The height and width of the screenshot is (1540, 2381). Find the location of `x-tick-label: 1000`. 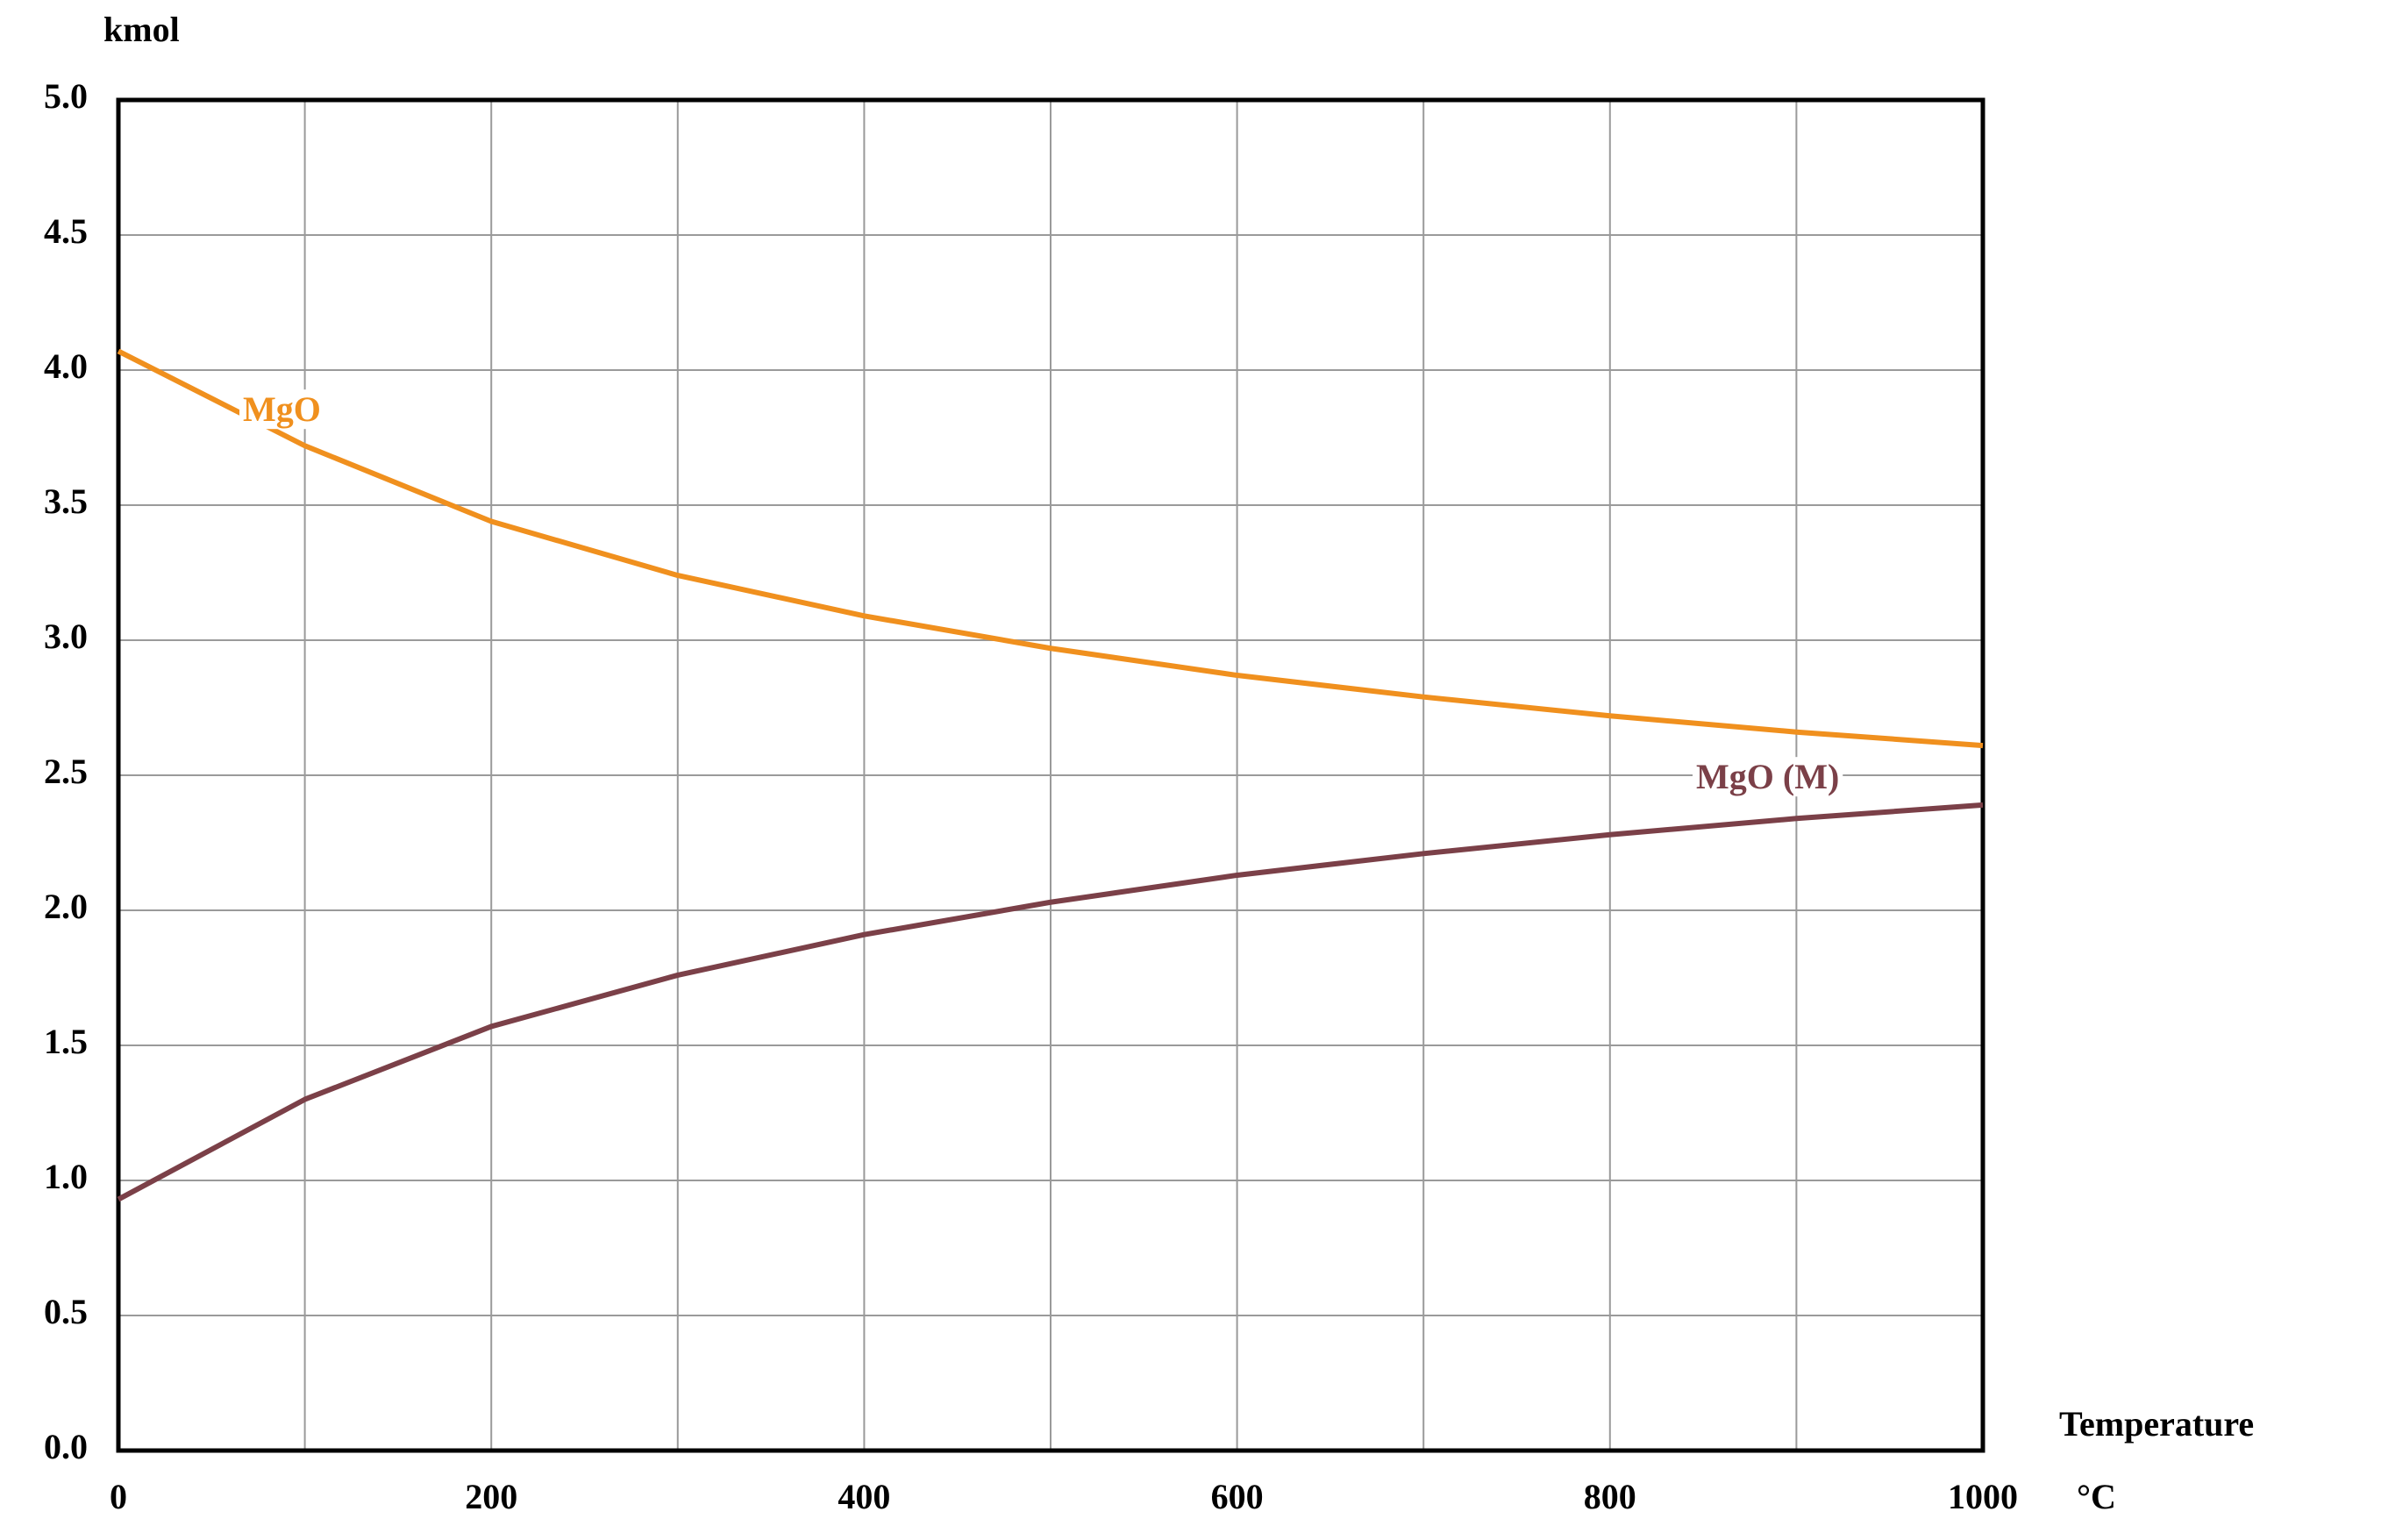

x-tick-label: 1000 is located at coordinates (1983, 1496).